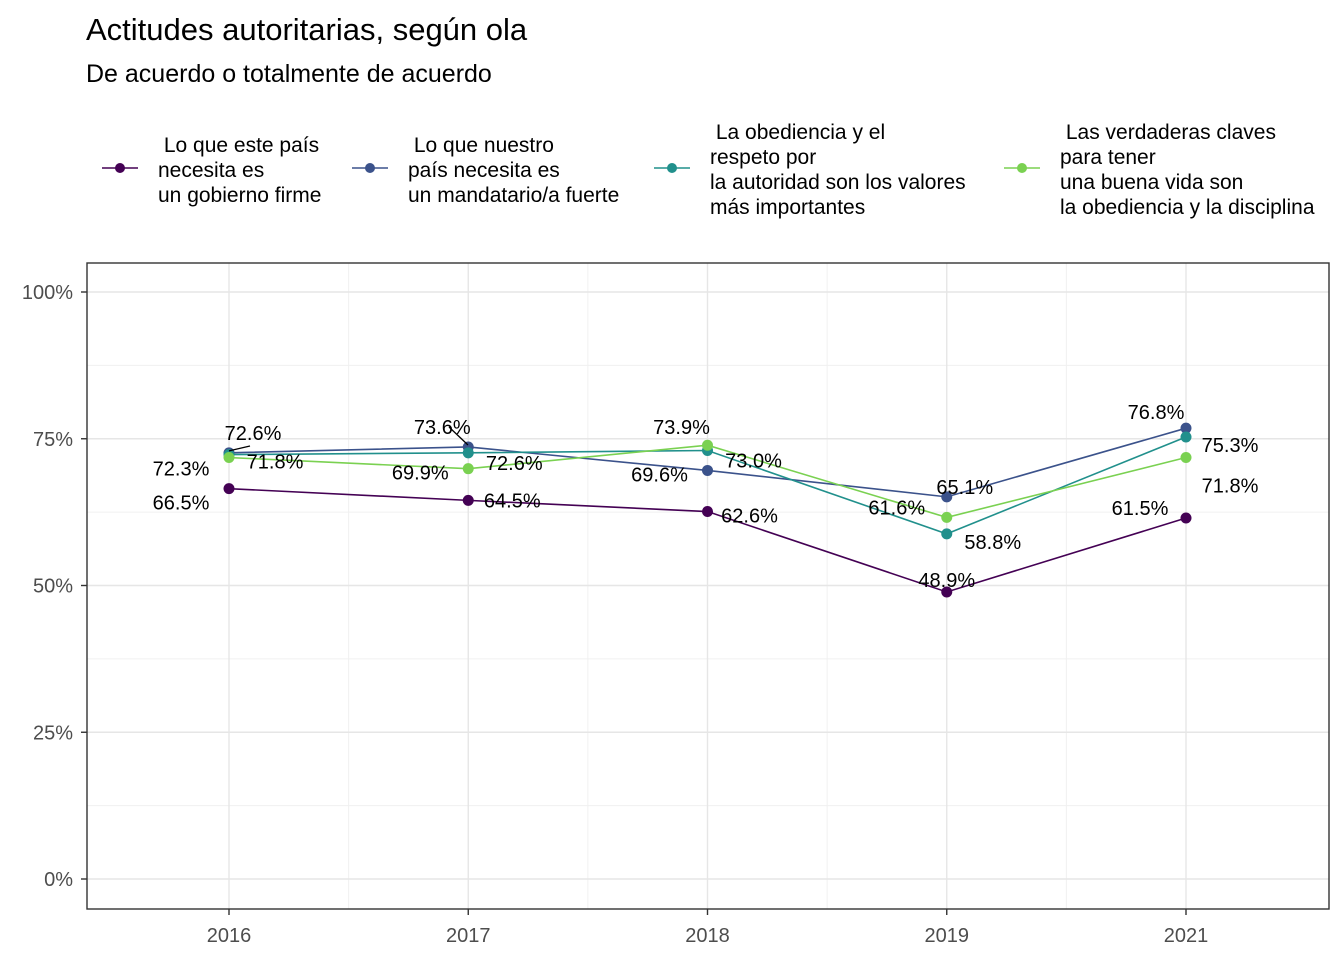 The width and height of the screenshot is (1344, 960). I want to click on y-tick-label: 100%, so click(47, 293).